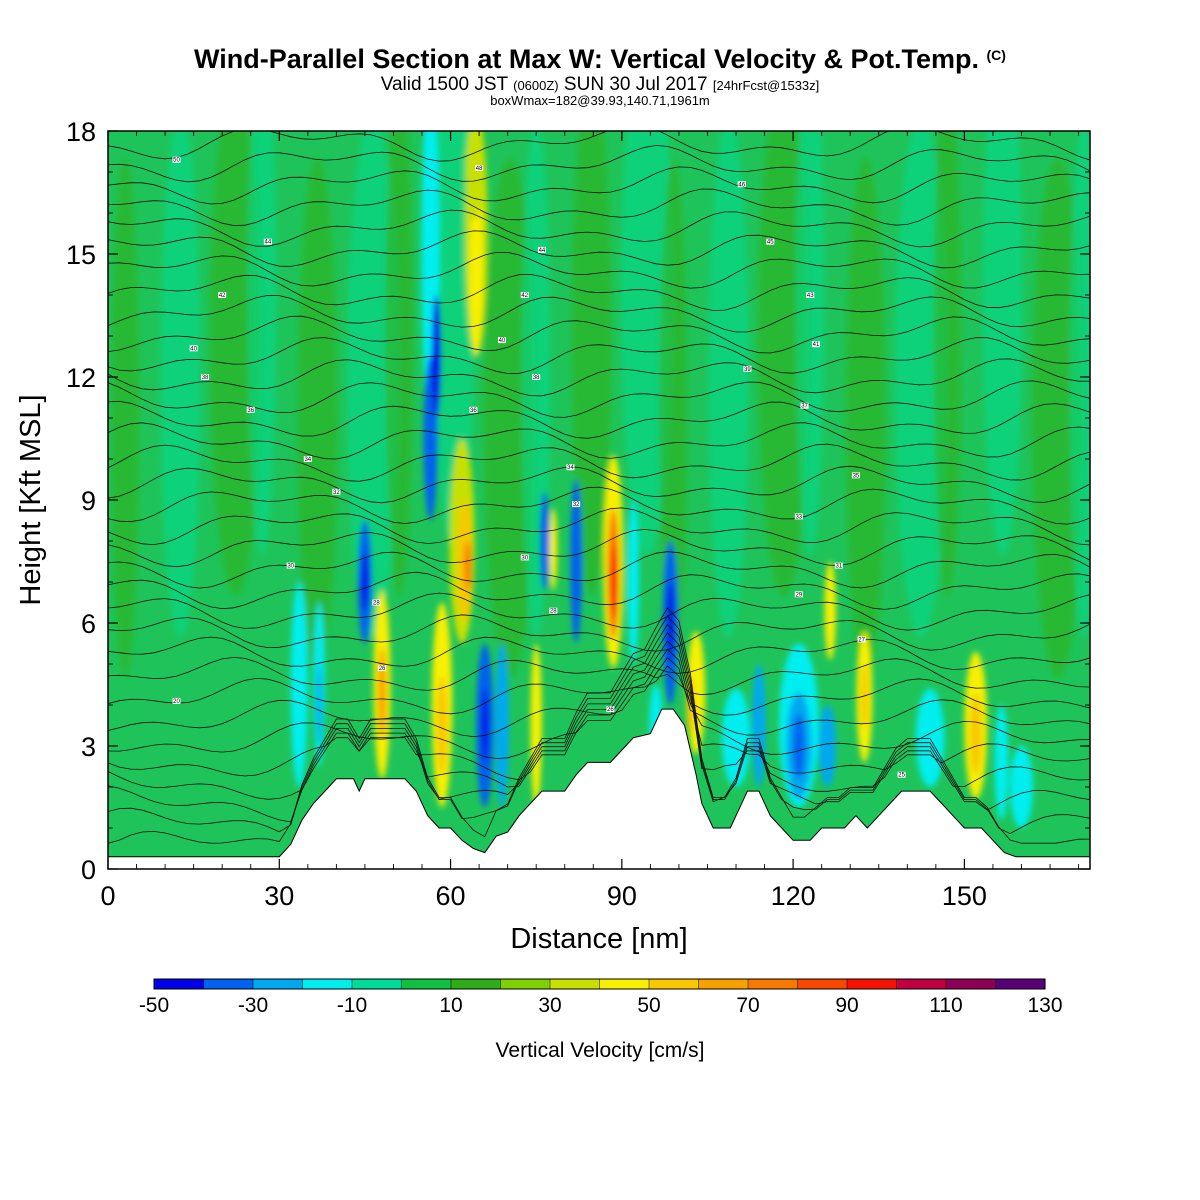 The height and width of the screenshot is (1200, 1200). Describe the element at coordinates (536, 85) in the screenshot. I see `valid-zulu: (0600Z)` at that location.